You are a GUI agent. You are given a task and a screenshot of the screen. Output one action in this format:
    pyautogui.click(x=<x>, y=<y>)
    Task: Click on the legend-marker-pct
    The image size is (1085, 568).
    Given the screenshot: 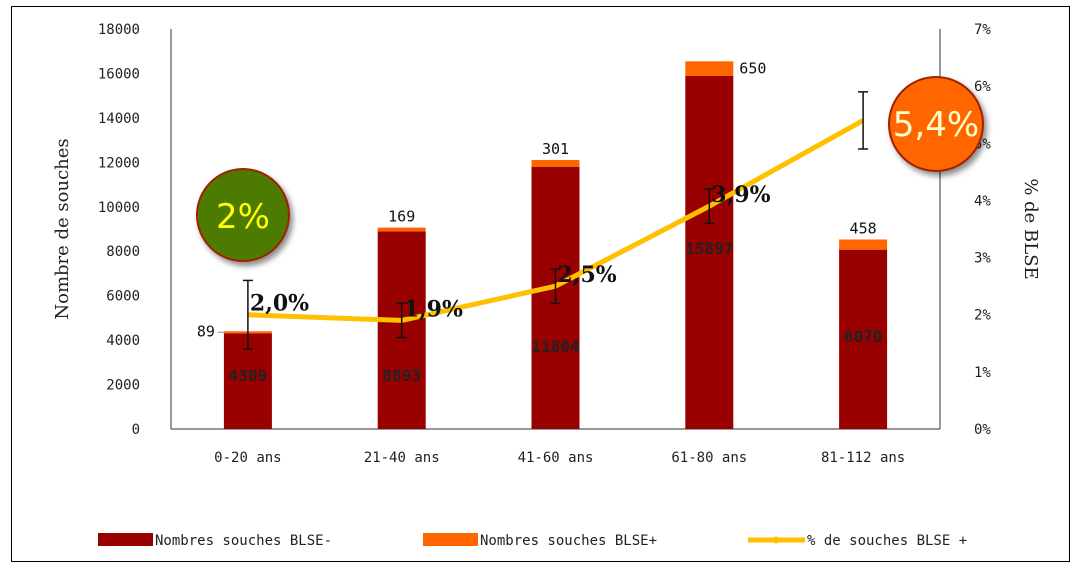 What is the action you would take?
    pyautogui.click(x=776, y=540)
    